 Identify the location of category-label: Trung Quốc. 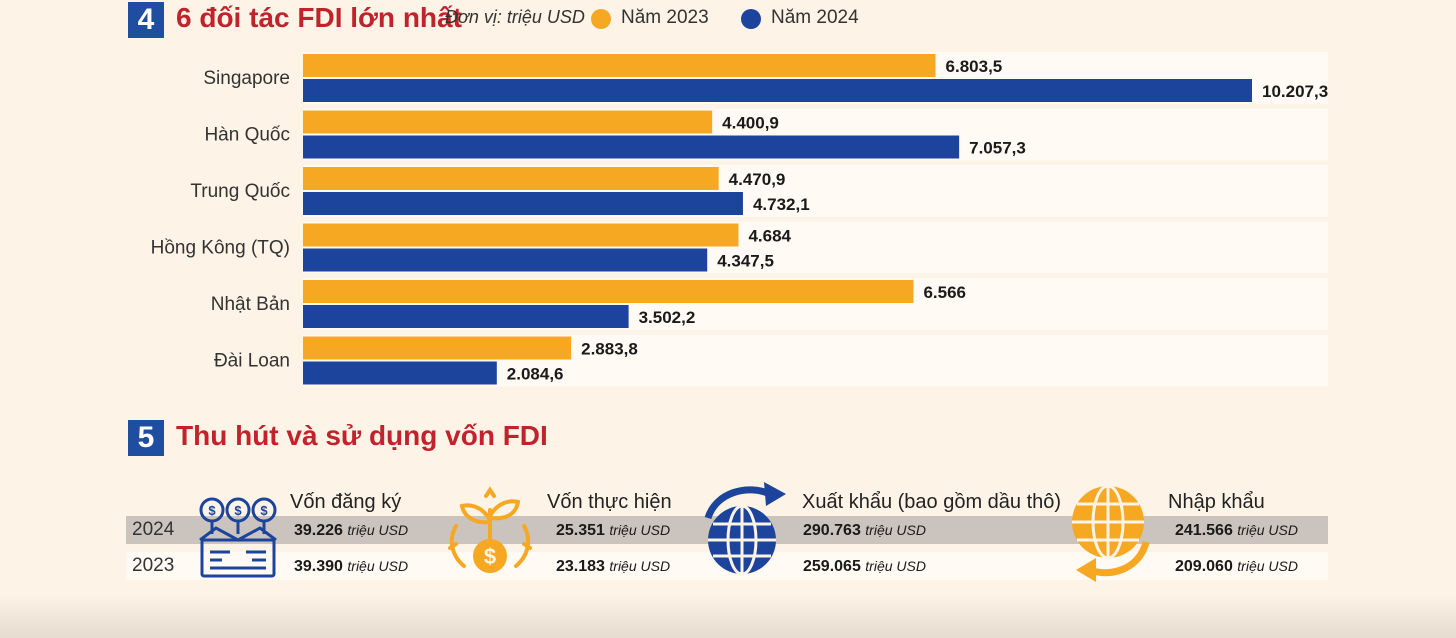
(240, 191).